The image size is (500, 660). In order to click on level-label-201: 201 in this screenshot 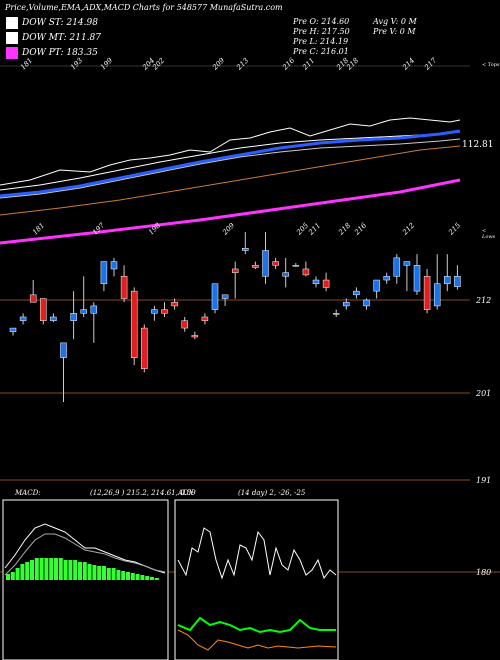, I will do `click(484, 393)`.